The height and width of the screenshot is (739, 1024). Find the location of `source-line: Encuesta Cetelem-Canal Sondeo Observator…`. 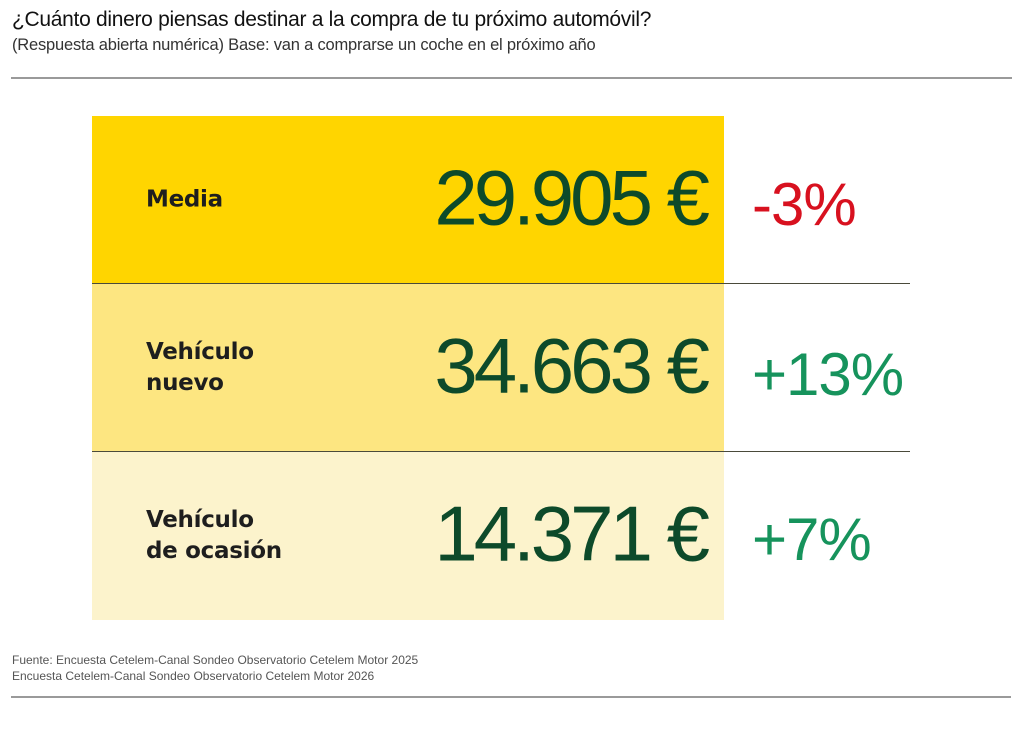

source-line: Encuesta Cetelem-Canal Sondeo Observator… is located at coordinates (193, 676).